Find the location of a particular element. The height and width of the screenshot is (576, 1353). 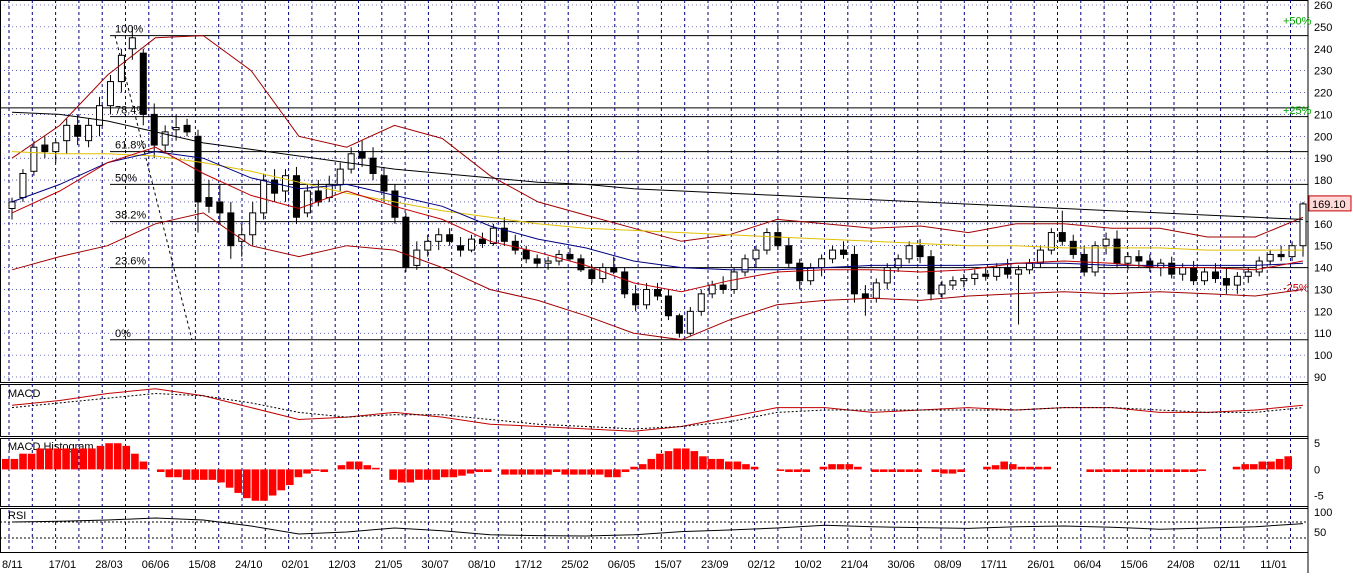

x-tick-label: 02/12 is located at coordinates (762, 565).